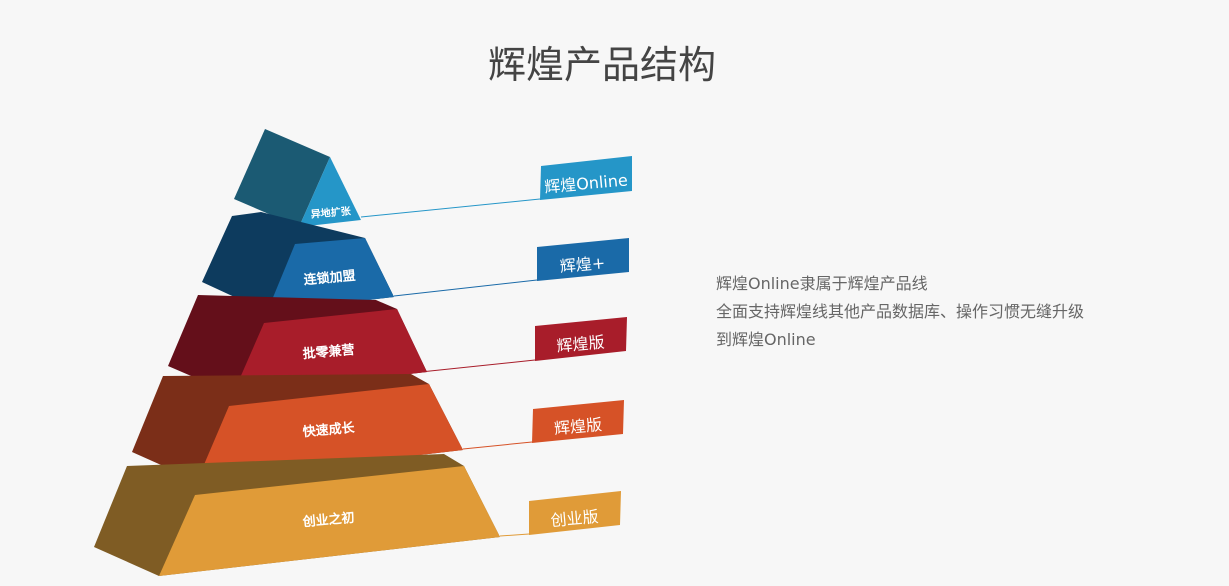  What do you see at coordinates (574, 518) in the screenshot?
I see `product-tag-label: 创业版` at bounding box center [574, 518].